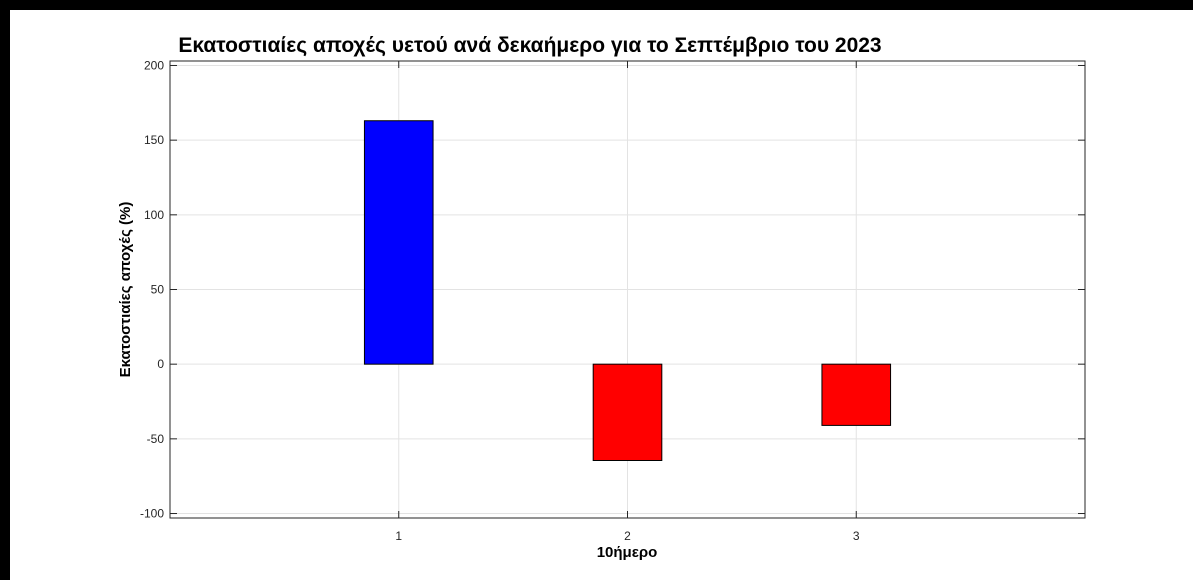 The width and height of the screenshot is (1193, 580). What do you see at coordinates (125, 290) in the screenshot?
I see `y-axis-title: Εκατοστιαίες αποχές (%)` at bounding box center [125, 290].